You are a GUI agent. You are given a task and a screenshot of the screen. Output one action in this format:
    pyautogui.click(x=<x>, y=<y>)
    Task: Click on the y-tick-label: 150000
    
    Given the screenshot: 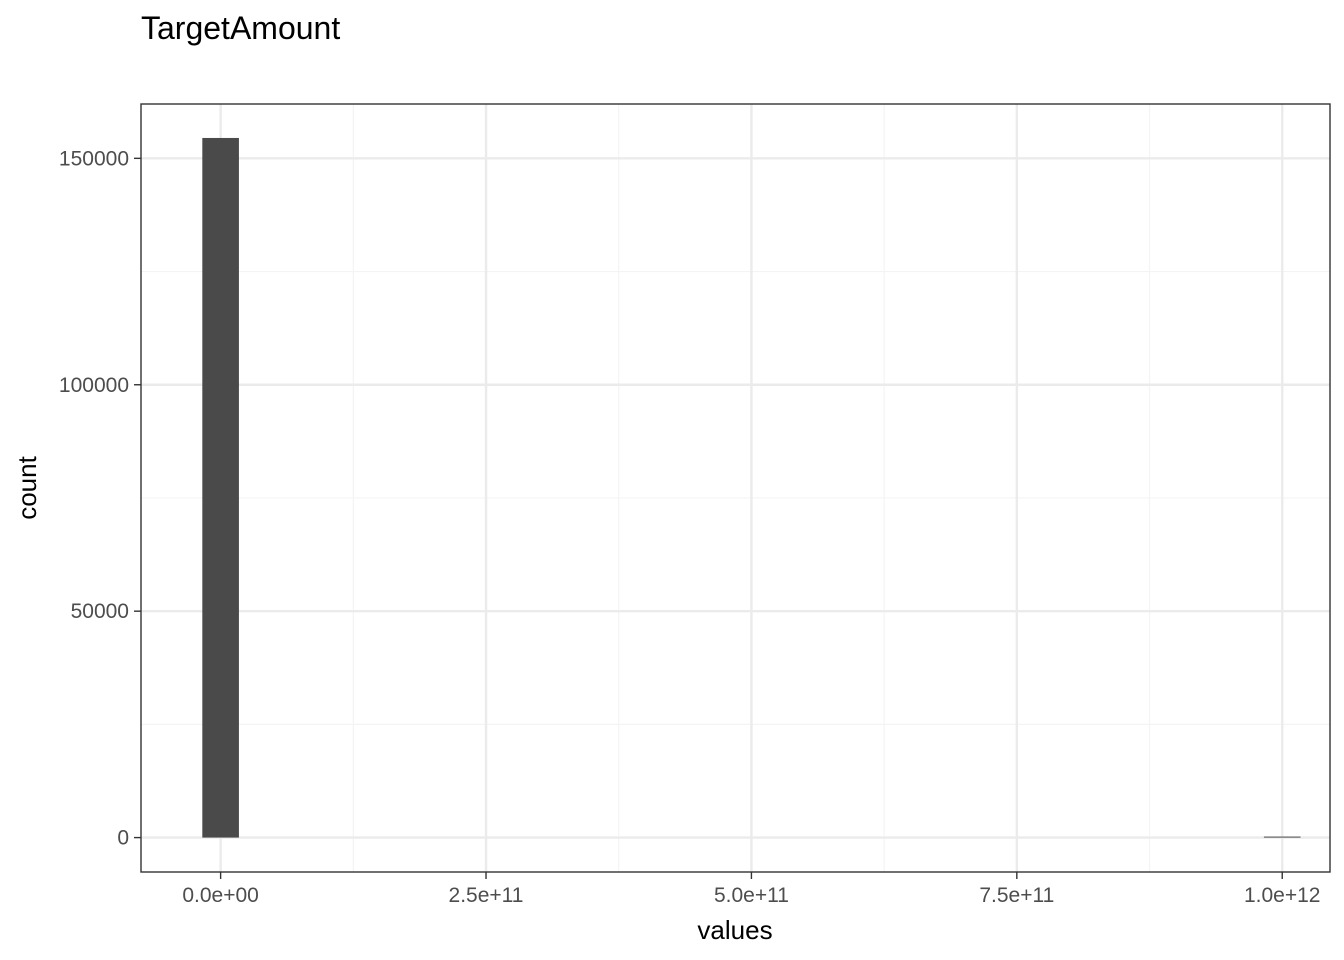 What is the action you would take?
    pyautogui.click(x=94, y=158)
    